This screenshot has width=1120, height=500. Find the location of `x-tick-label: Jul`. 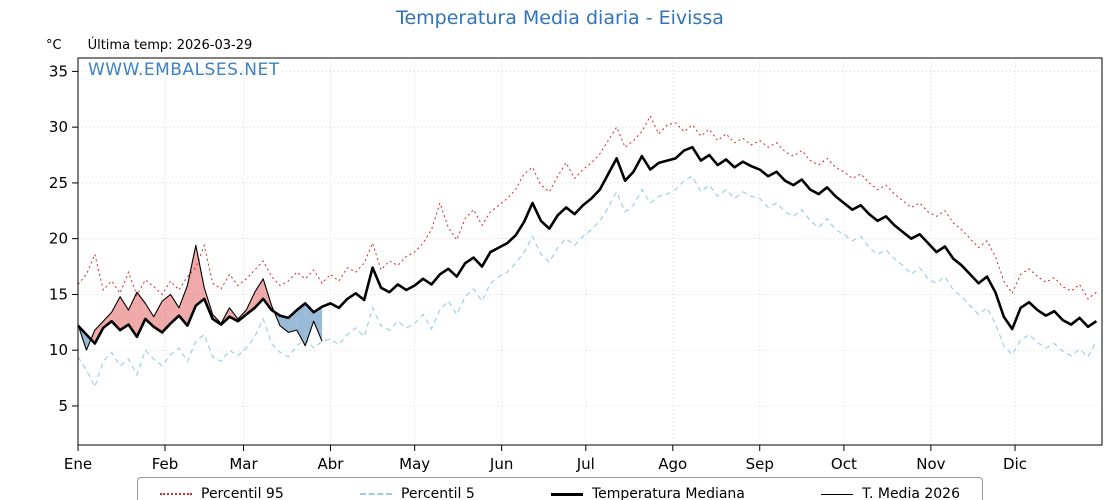

x-tick-label: Jul is located at coordinates (585, 464).